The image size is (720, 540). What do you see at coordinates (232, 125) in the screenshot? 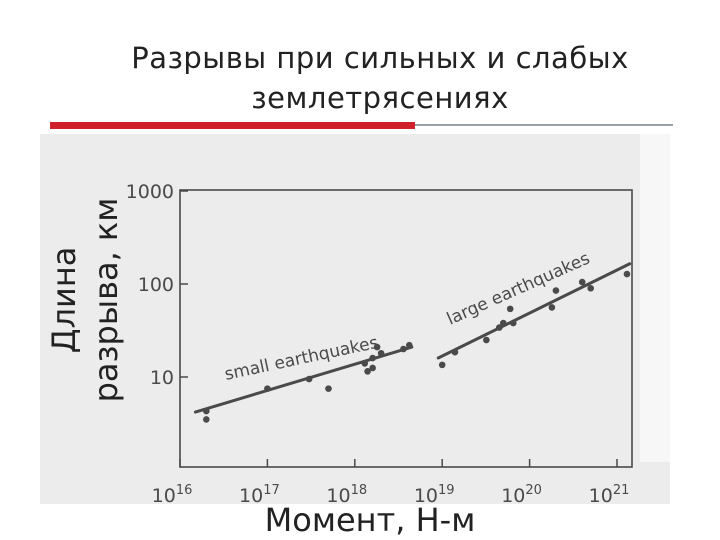
I see `title-underline-accent` at bounding box center [232, 125].